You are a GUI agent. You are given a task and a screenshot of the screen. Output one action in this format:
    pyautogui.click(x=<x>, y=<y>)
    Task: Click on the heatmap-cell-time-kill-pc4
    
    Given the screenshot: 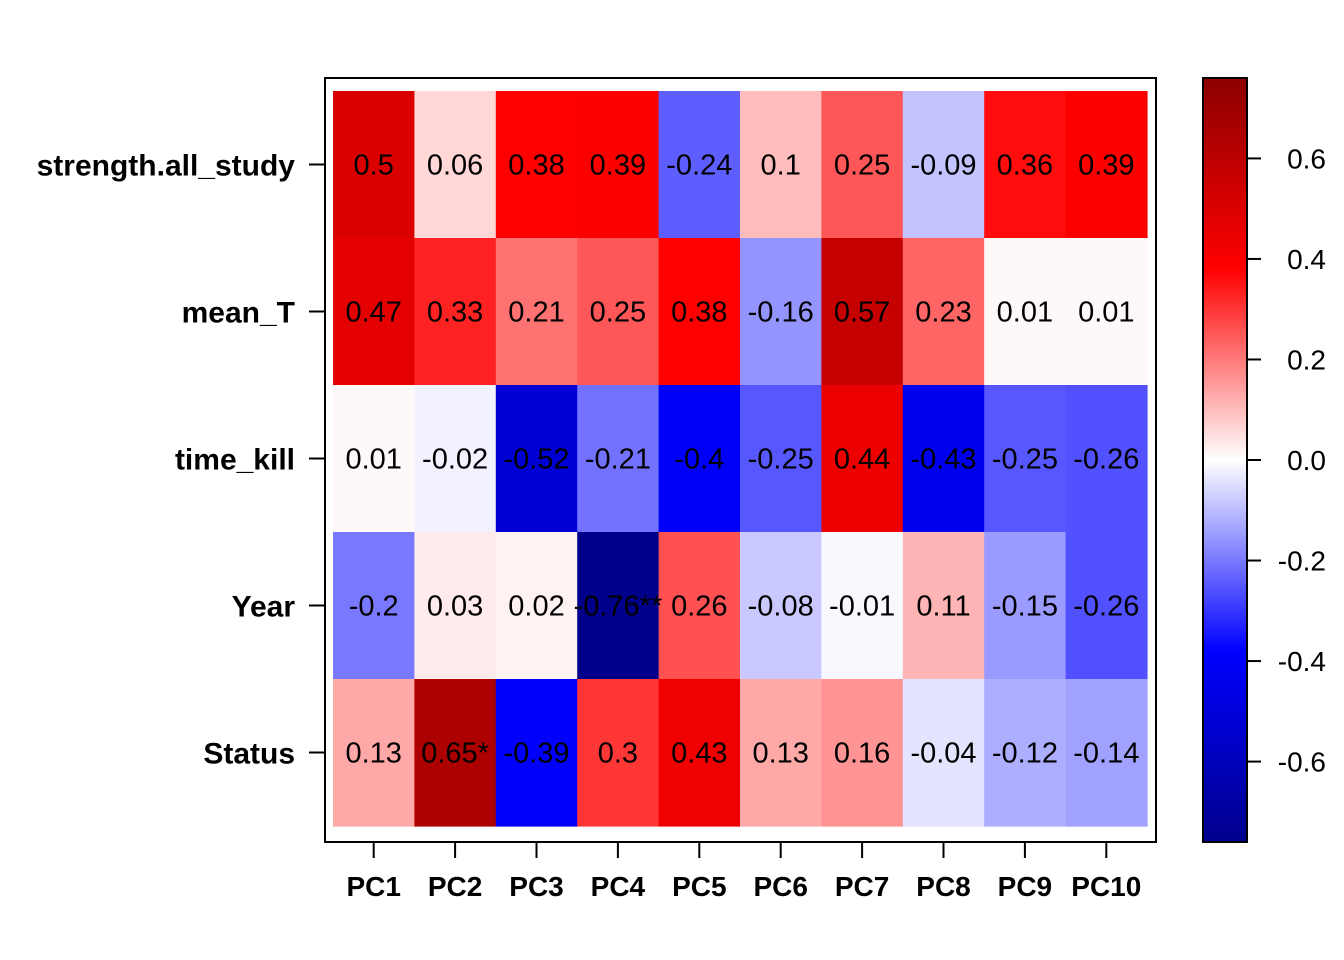 What is the action you would take?
    pyautogui.click(x=618, y=459)
    